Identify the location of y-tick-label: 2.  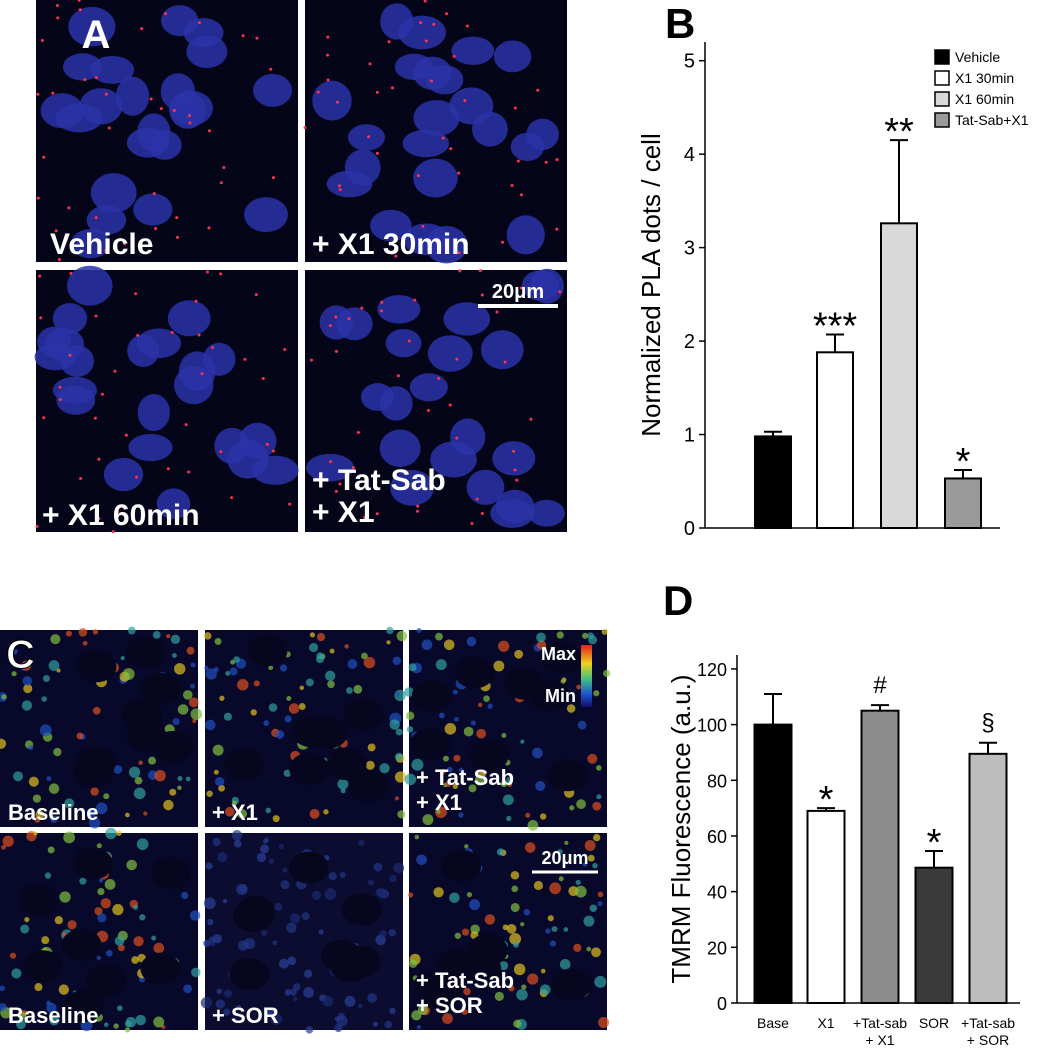
(689, 342).